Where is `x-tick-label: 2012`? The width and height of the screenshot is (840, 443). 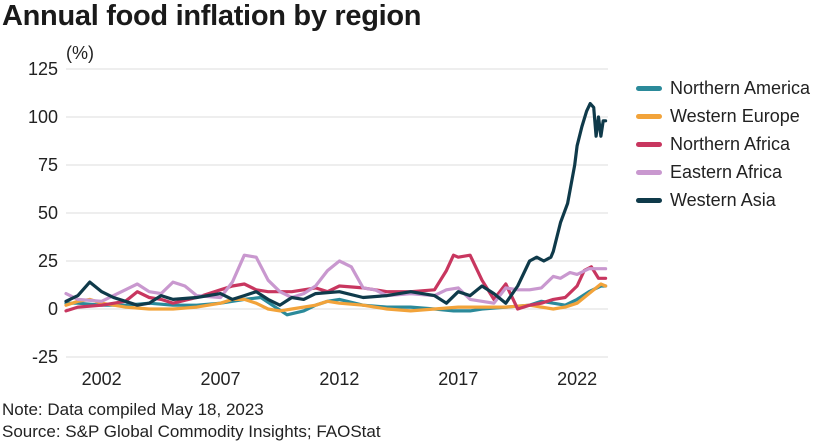 x-tick-label: 2012 is located at coordinates (339, 379).